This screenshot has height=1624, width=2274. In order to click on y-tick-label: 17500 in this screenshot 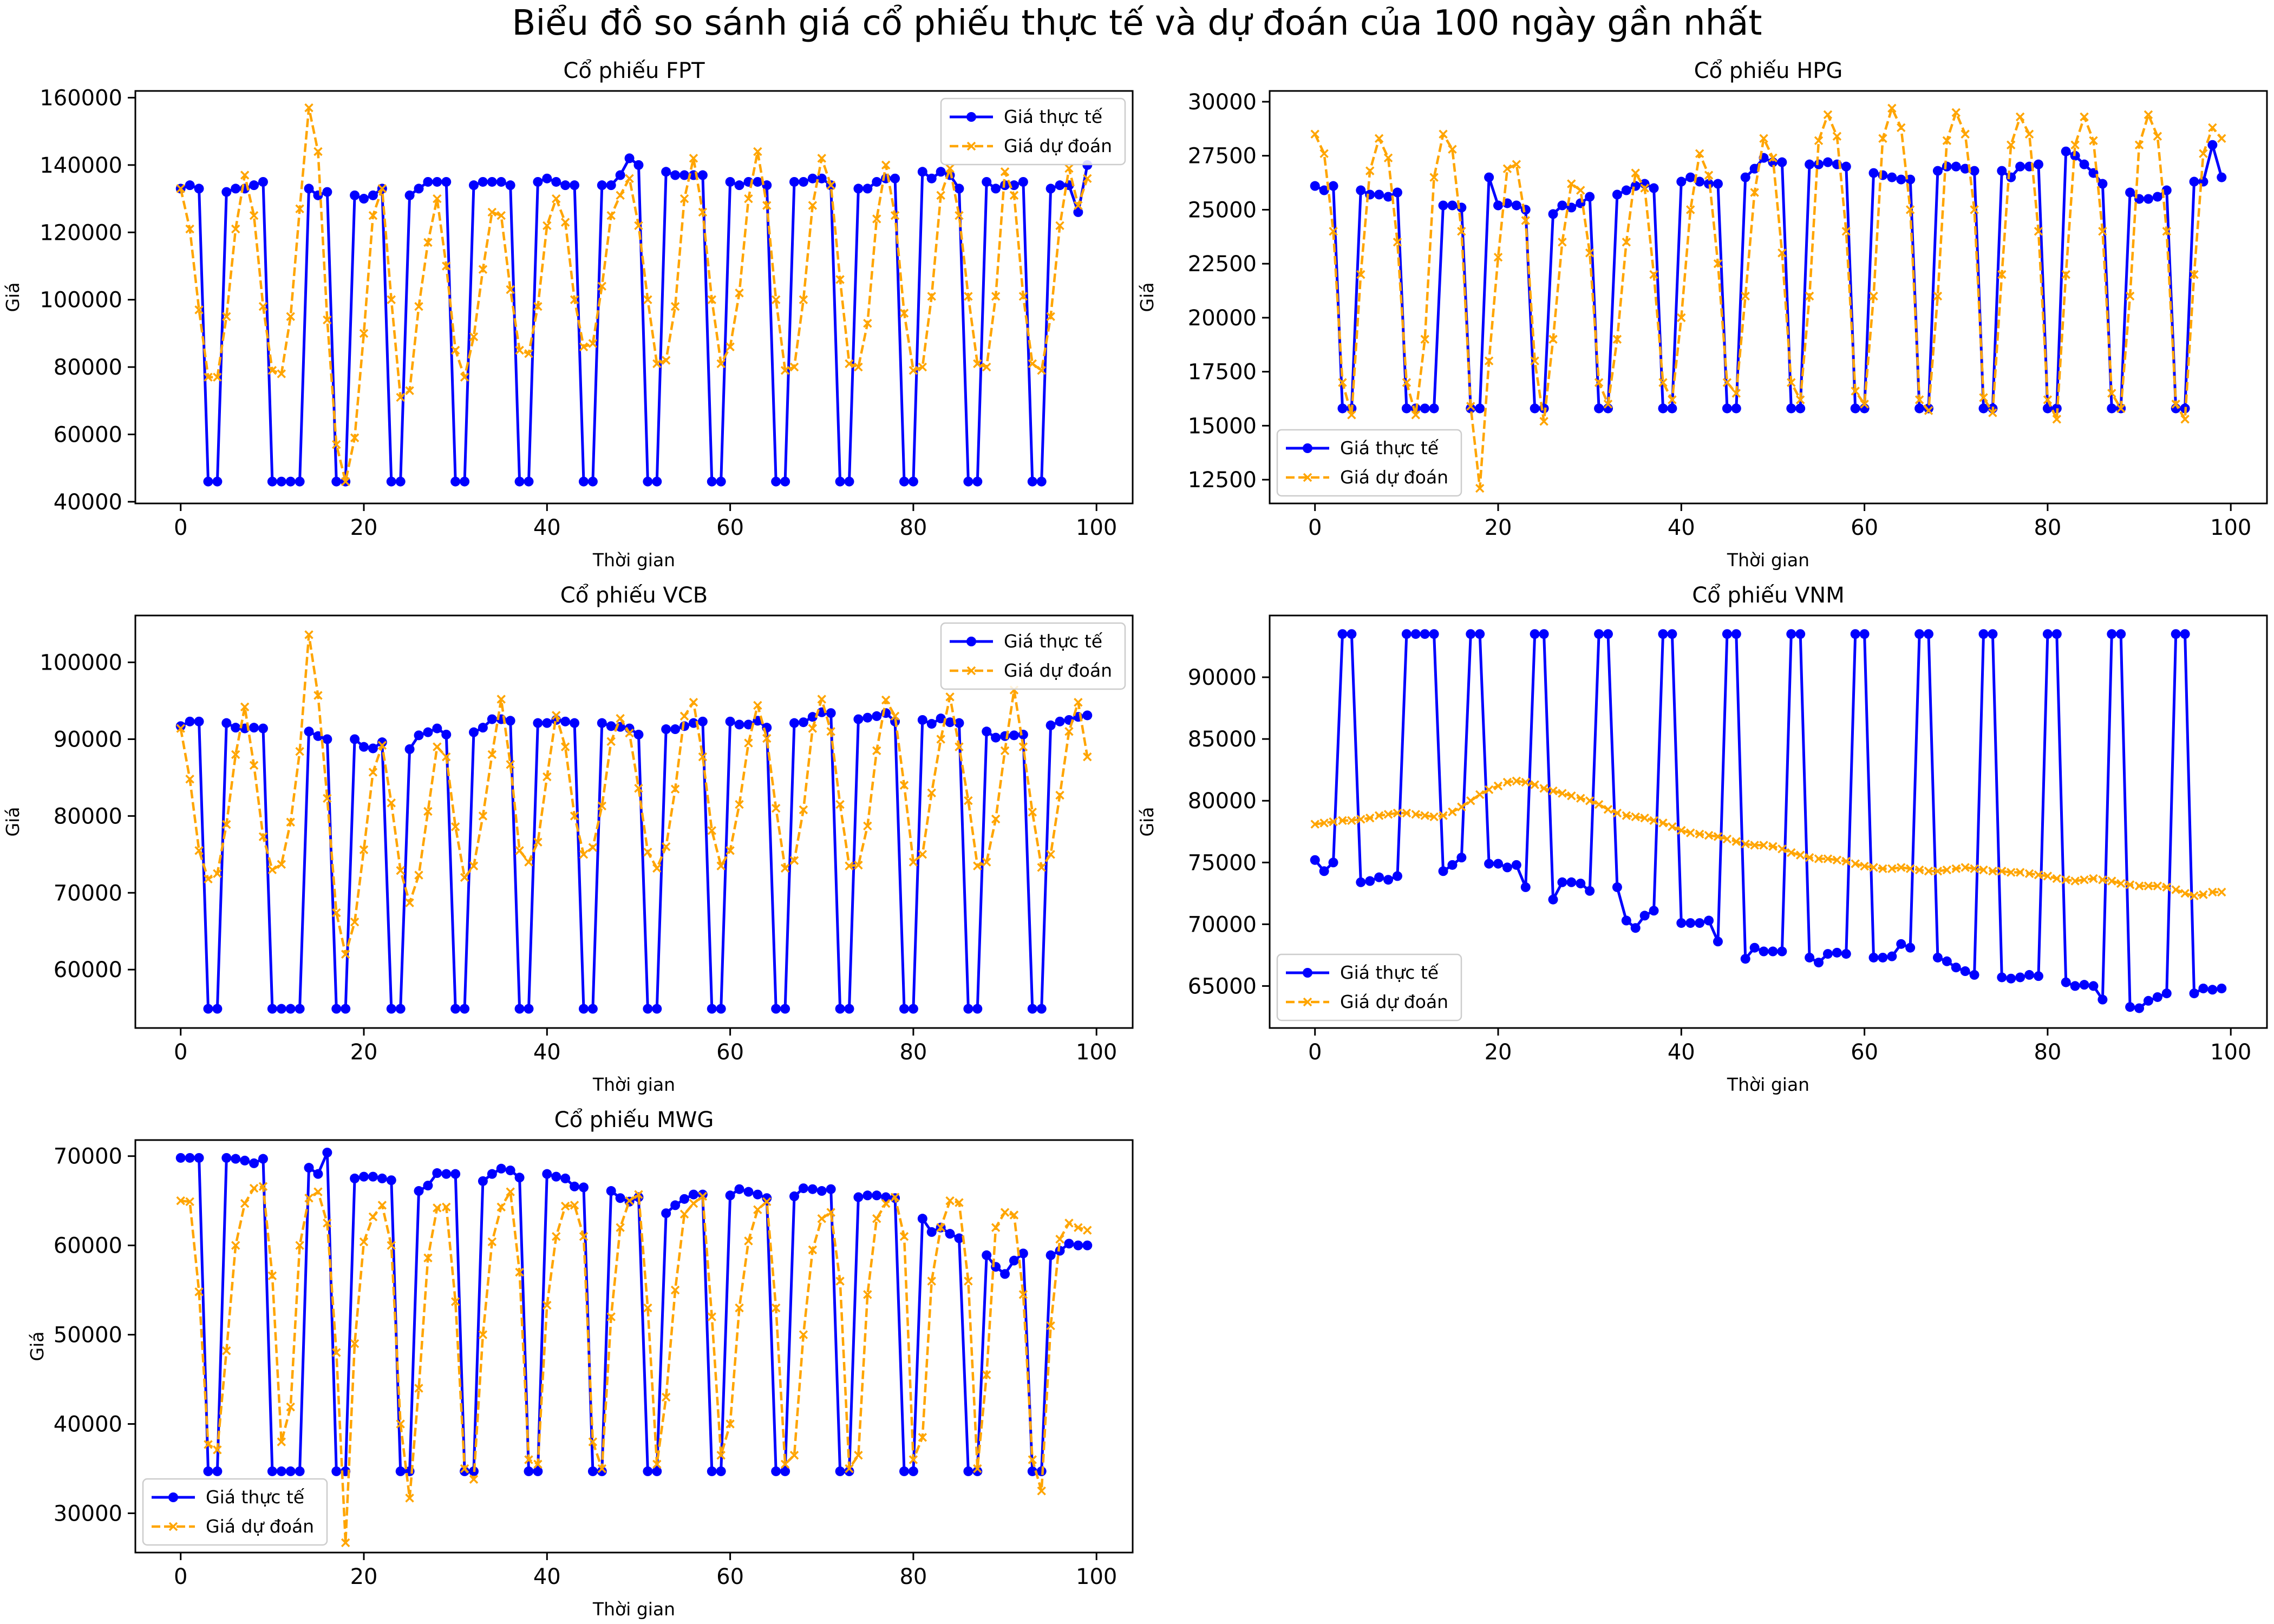, I will do `click(1223, 372)`.